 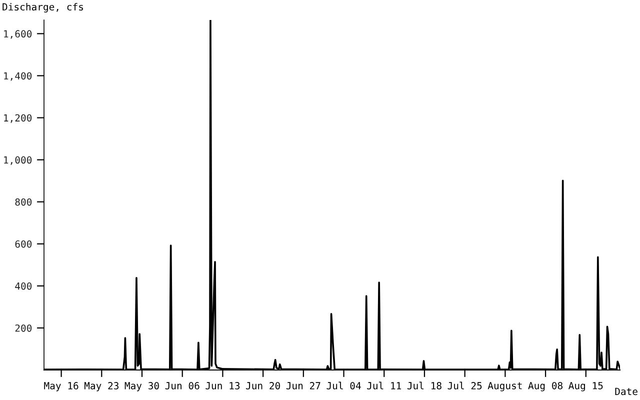 What do you see at coordinates (18, 118) in the screenshot?
I see `y-tick-label: 1,200` at bounding box center [18, 118].